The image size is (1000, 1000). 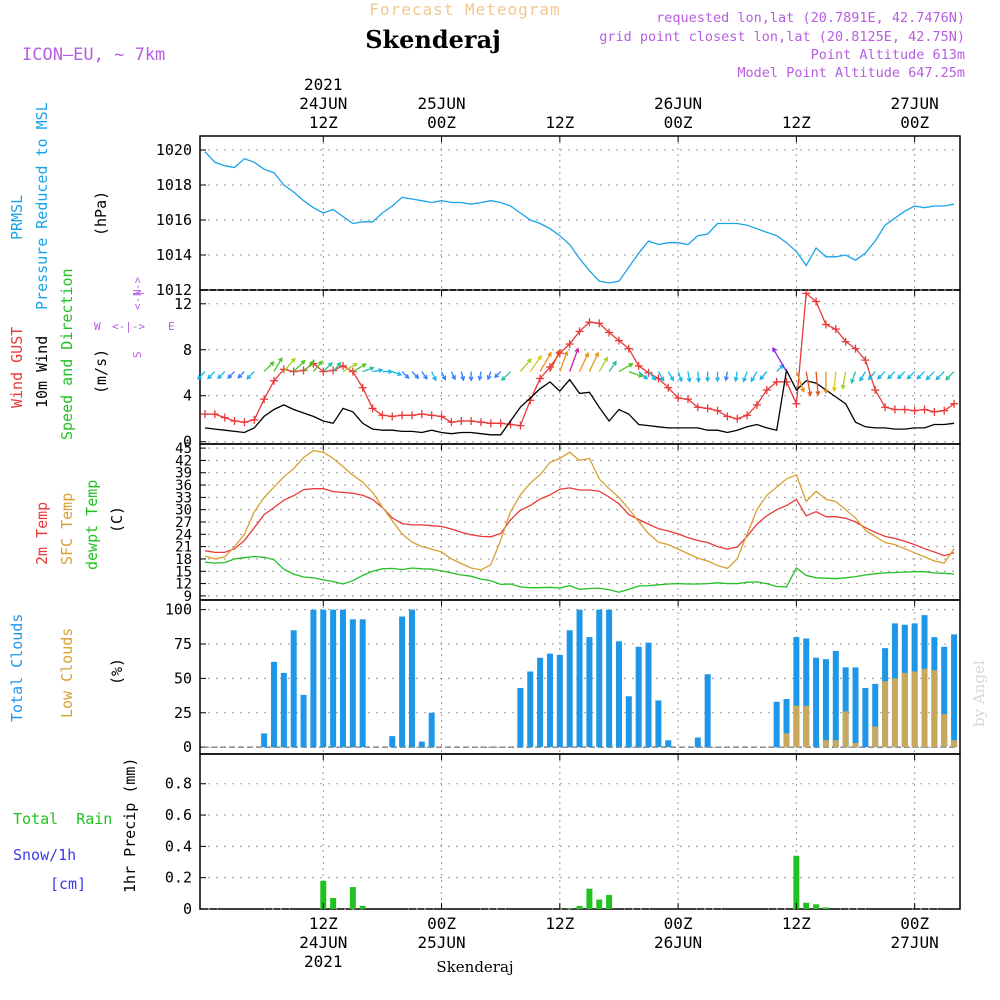 I want to click on clouds-unit: (%), so click(x=117, y=671).